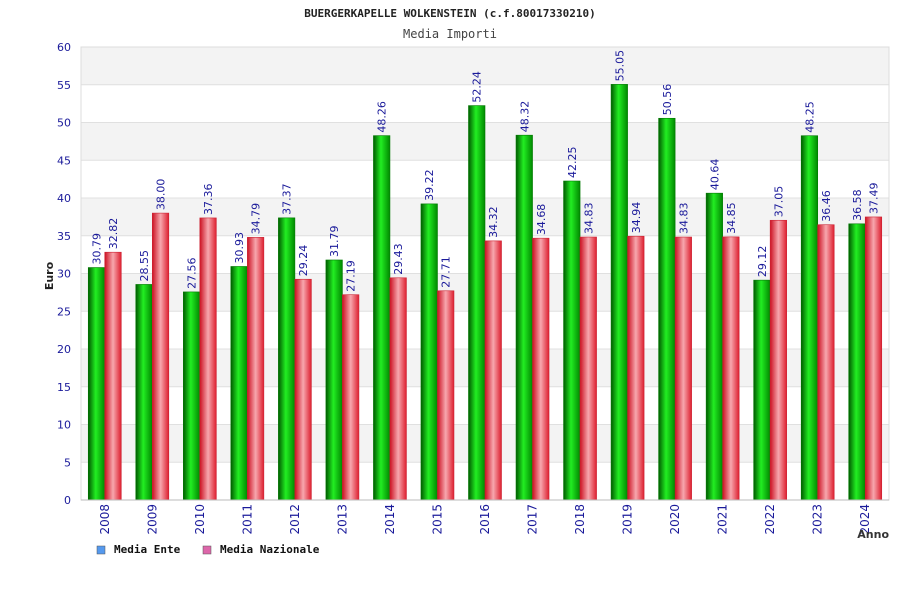  What do you see at coordinates (208, 199) in the screenshot?
I see `data-label: 37.36` at bounding box center [208, 199].